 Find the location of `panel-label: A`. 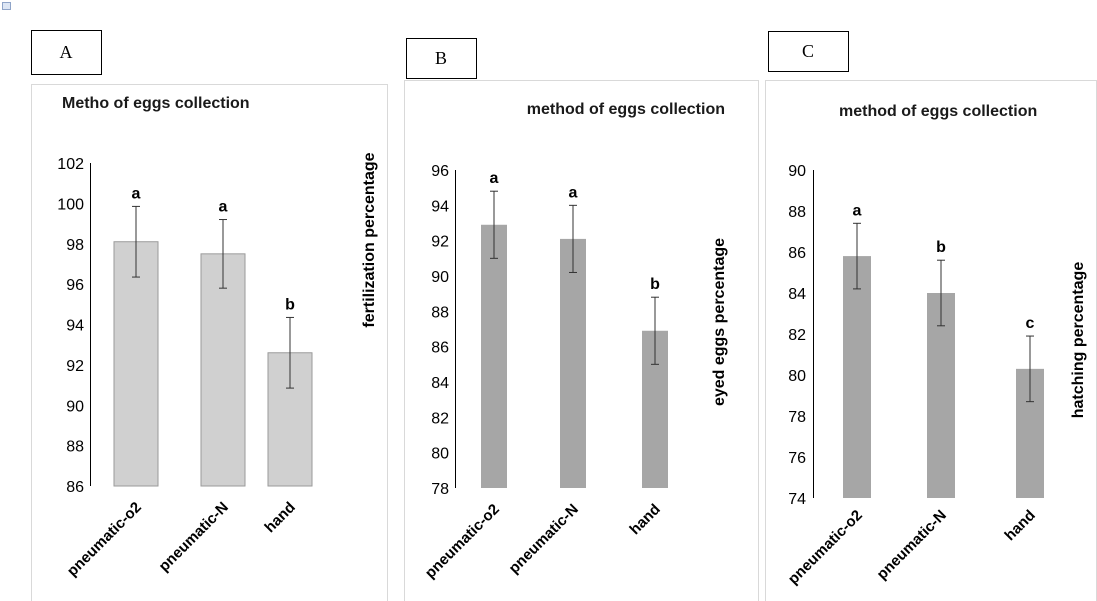

panel-label: A is located at coordinates (66, 52).